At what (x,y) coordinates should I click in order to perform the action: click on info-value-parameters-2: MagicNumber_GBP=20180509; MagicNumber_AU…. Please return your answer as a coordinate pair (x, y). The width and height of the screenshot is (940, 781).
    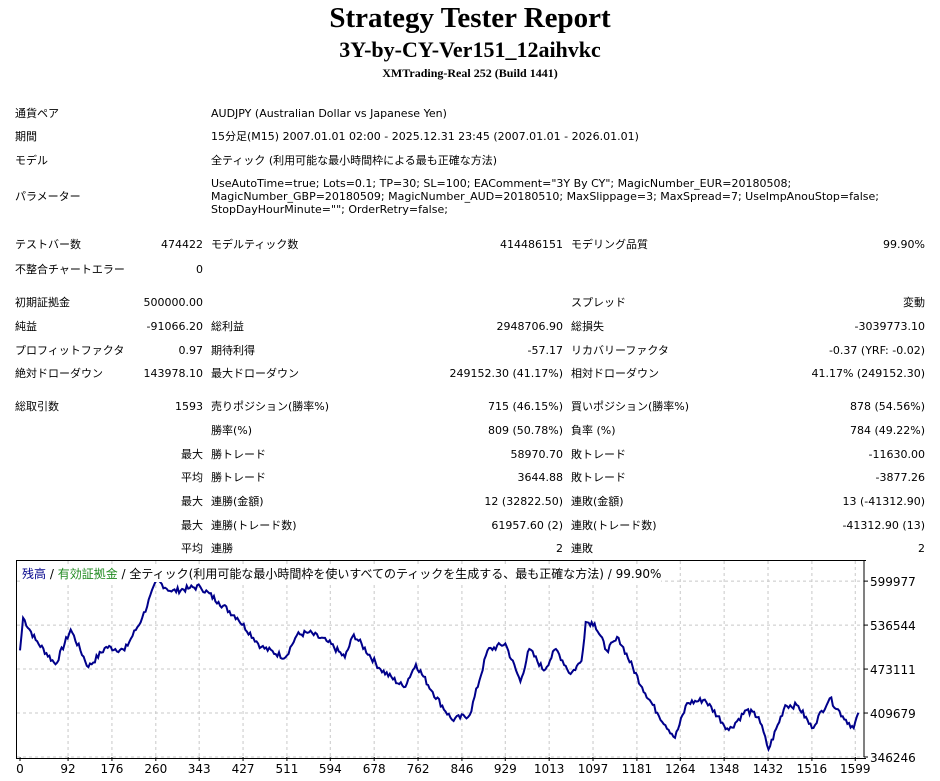
    Looking at the image, I should click on (545, 196).